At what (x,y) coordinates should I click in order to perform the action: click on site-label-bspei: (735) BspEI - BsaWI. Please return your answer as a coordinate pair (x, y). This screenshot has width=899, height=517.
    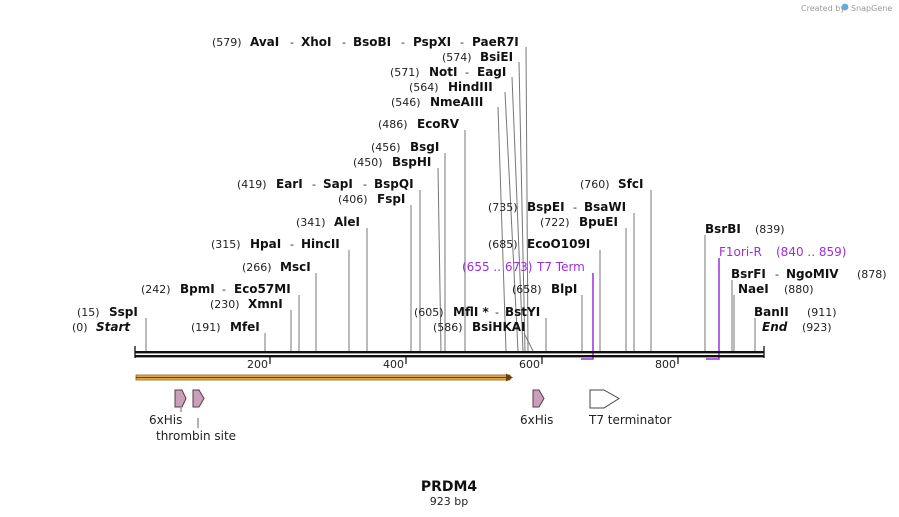
    Looking at the image, I should click on (557, 207).